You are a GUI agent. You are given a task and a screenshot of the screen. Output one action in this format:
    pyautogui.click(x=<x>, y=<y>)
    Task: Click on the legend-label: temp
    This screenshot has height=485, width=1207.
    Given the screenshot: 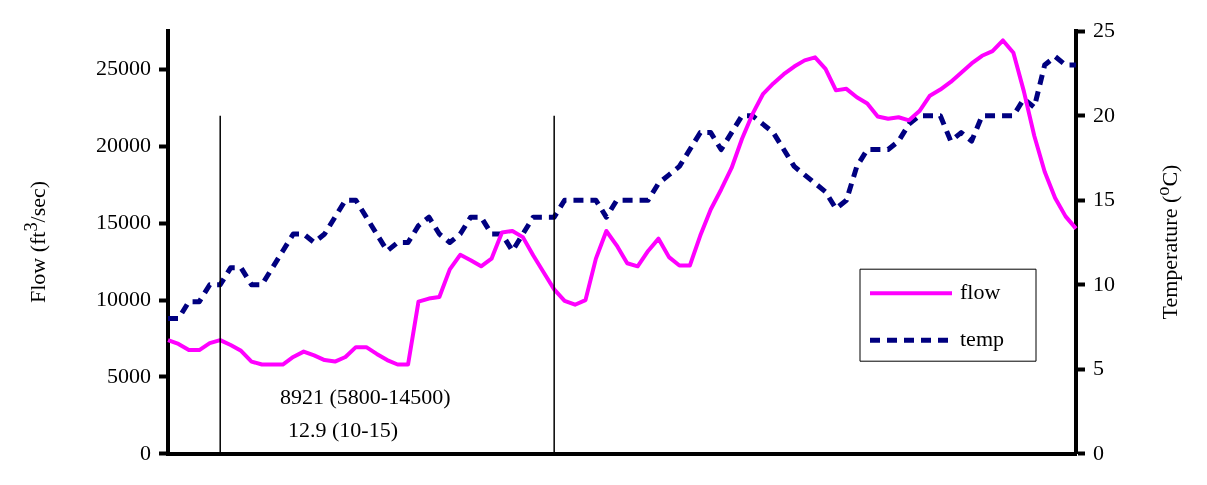 What is the action you would take?
    pyautogui.click(x=982, y=338)
    